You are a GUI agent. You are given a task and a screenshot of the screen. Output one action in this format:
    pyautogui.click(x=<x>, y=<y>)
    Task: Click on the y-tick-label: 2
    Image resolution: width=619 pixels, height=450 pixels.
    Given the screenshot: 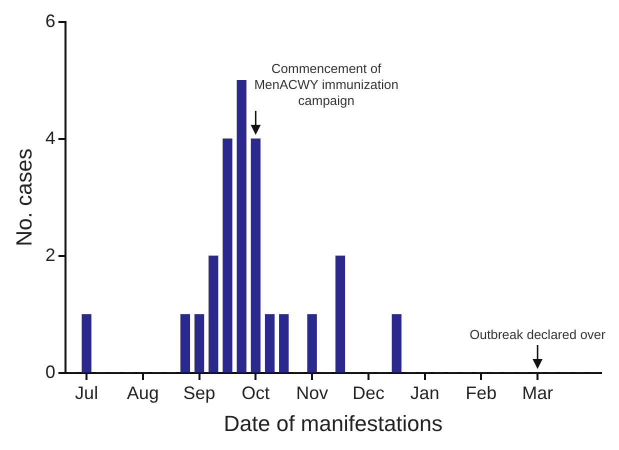 What is the action you would take?
    pyautogui.click(x=50, y=254)
    